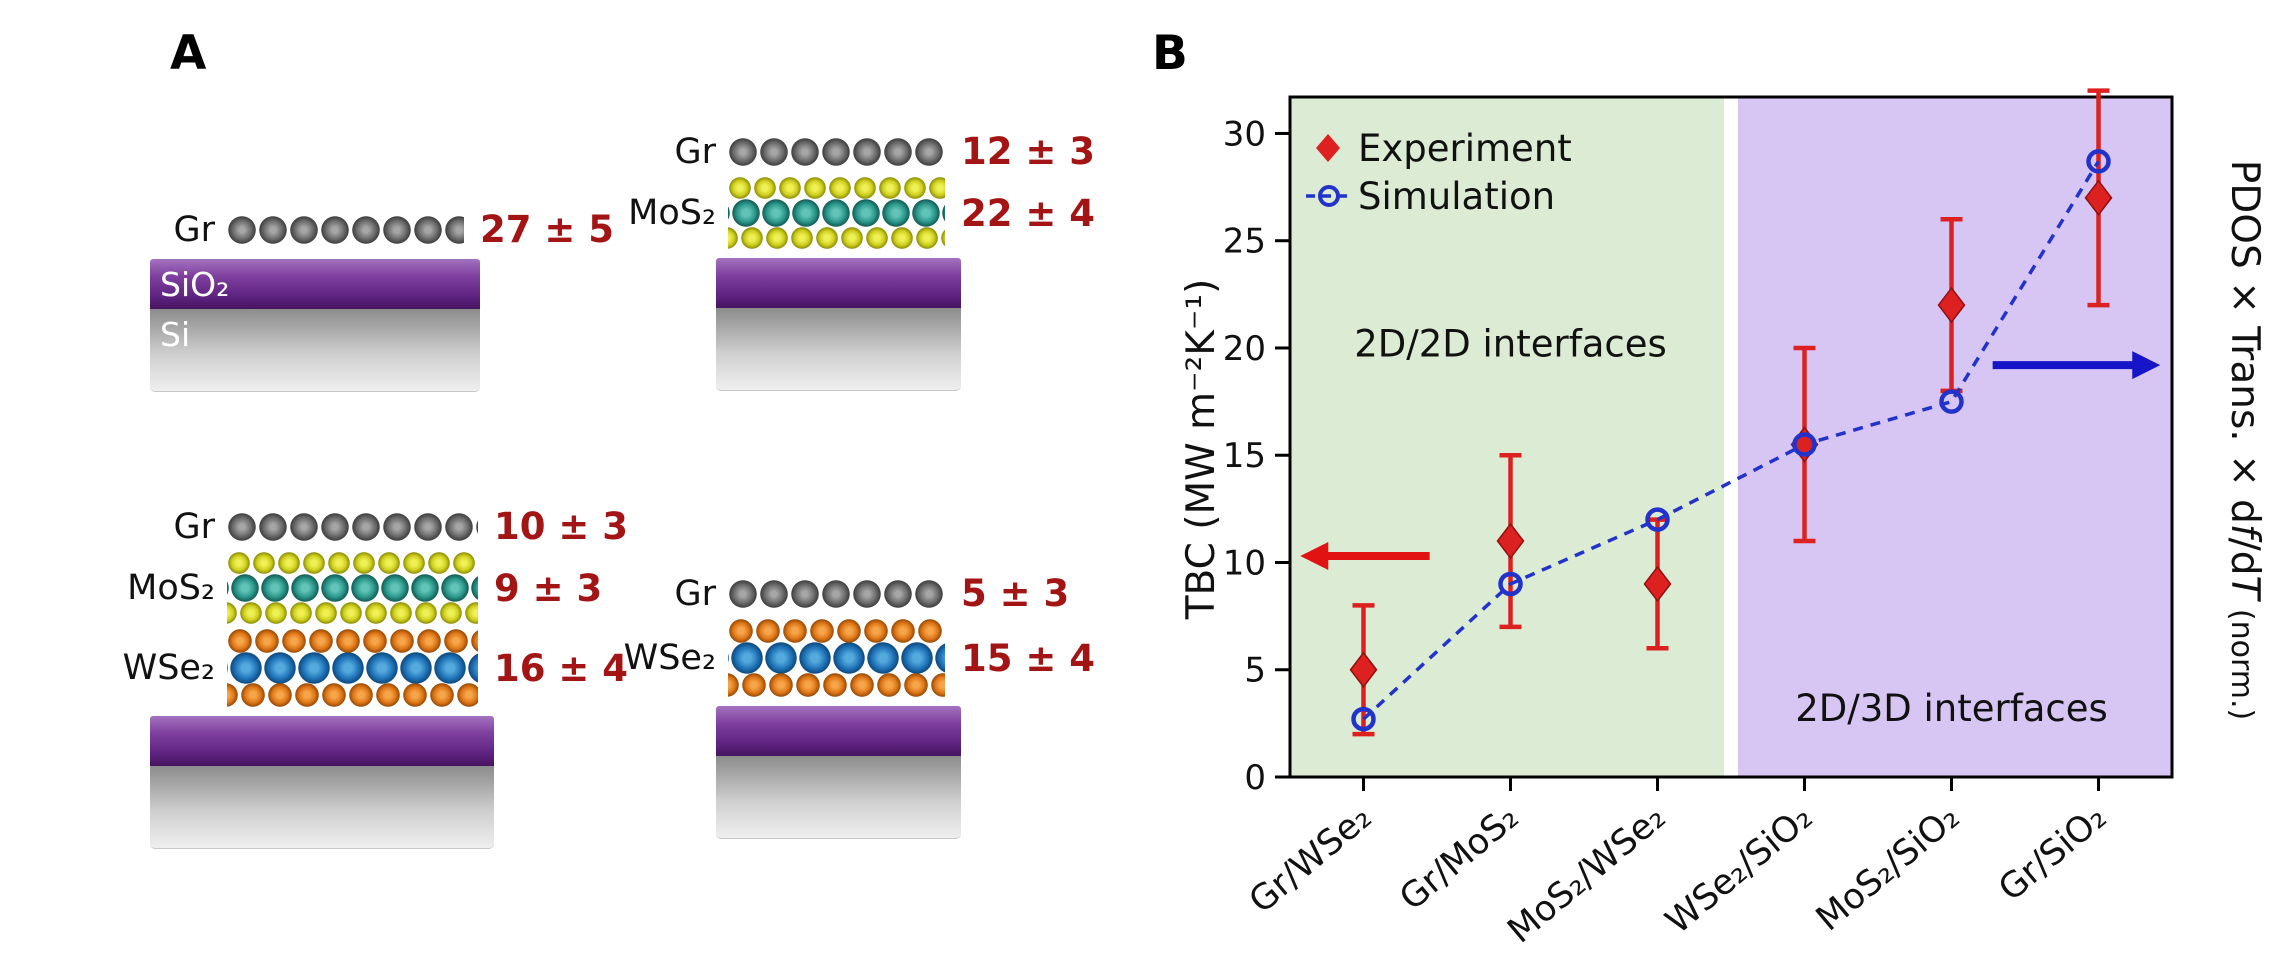 This screenshot has height=958, width=2290. I want to click on y-tick-label: 30, so click(1244, 134).